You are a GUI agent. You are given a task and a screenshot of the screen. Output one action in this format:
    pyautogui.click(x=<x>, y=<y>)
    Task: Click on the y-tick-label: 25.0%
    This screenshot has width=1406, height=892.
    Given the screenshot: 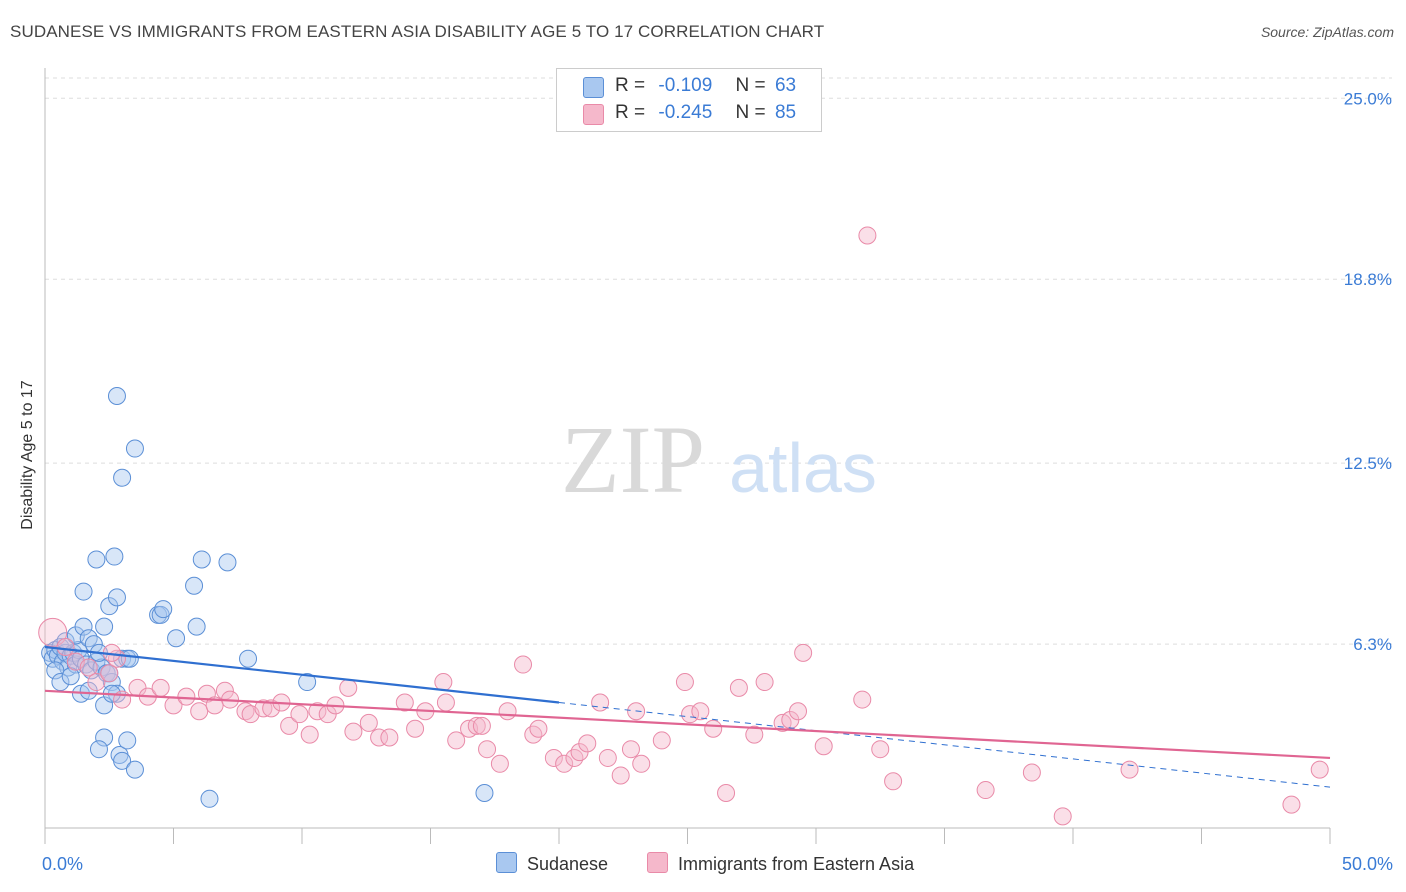 What is the action you would take?
    pyautogui.click(x=1368, y=98)
    